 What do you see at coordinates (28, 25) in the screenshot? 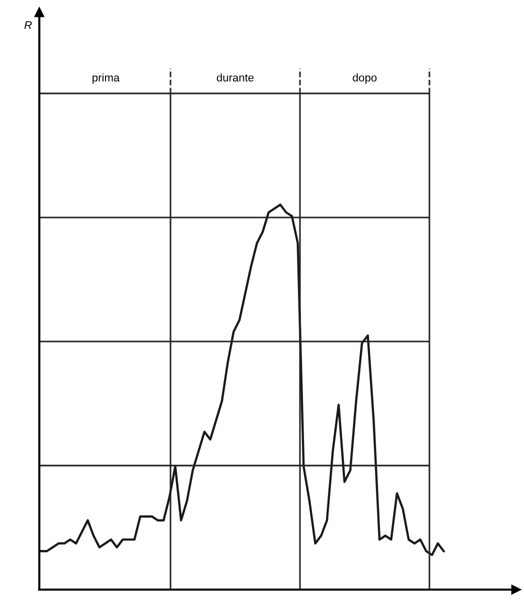
I see `text: R` at bounding box center [28, 25].